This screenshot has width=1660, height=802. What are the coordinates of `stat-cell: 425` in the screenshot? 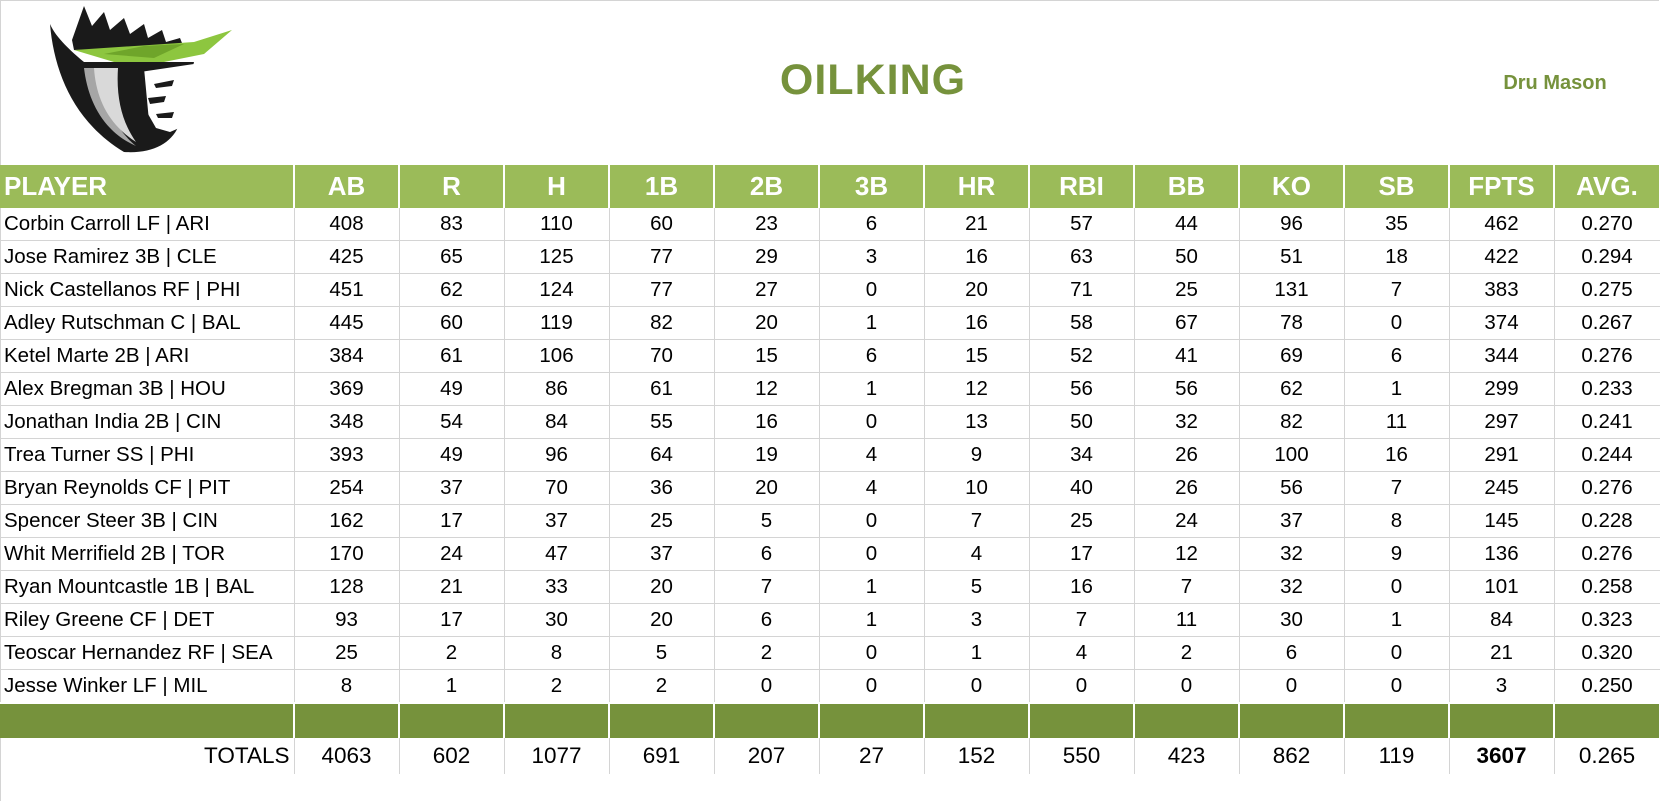 It's located at (347, 257).